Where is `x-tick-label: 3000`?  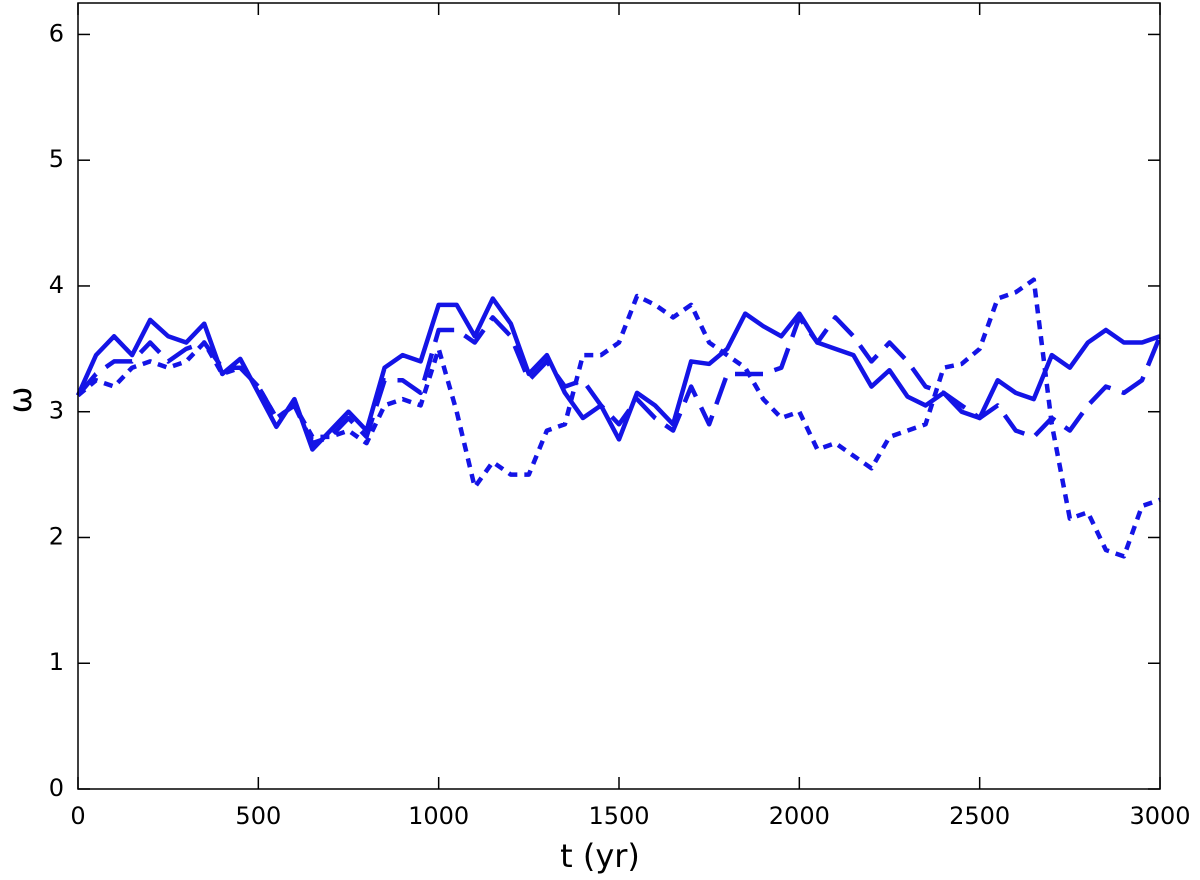 x-tick-label: 3000 is located at coordinates (1159, 816).